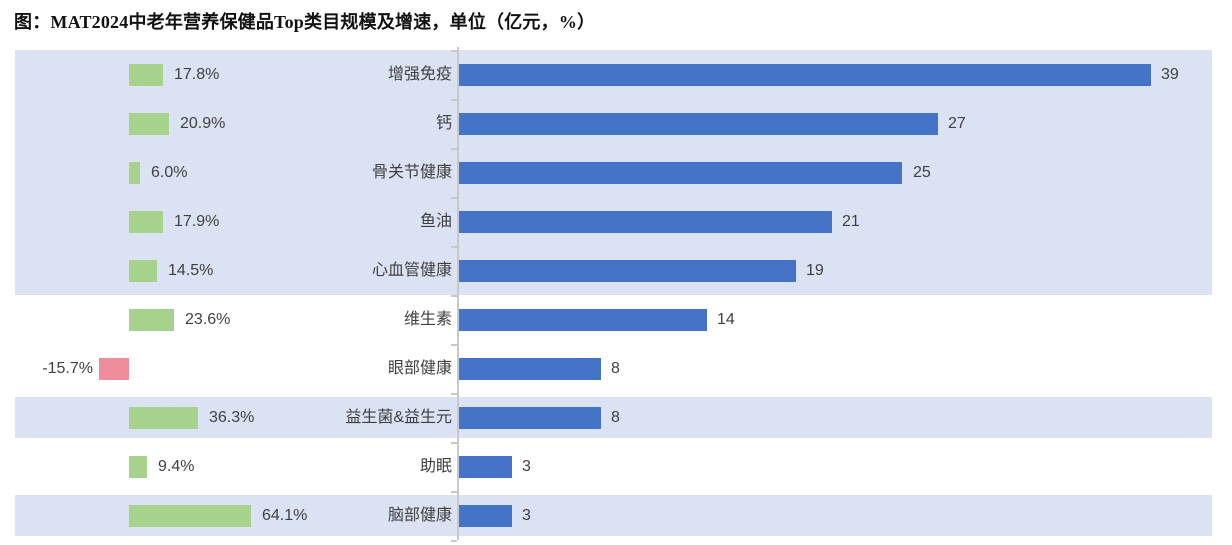 The height and width of the screenshot is (545, 1232). Describe the element at coordinates (191, 270) in the screenshot. I see `growth-value-label: 14.5%` at that location.